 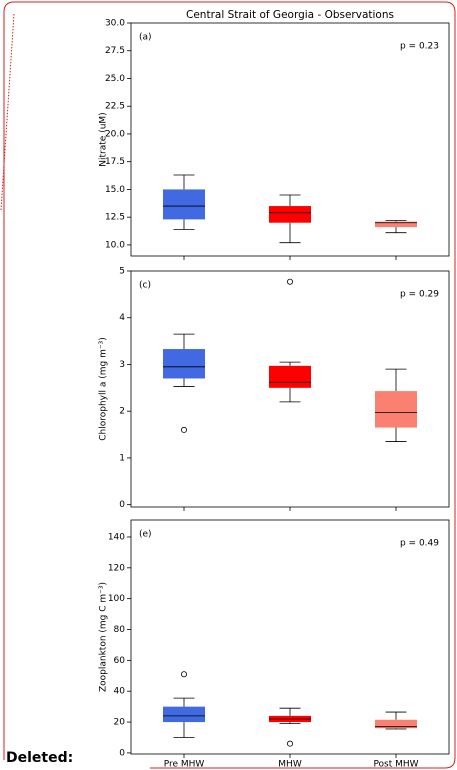 What do you see at coordinates (122, 272) in the screenshot?
I see `y-tick-label: 5` at bounding box center [122, 272].